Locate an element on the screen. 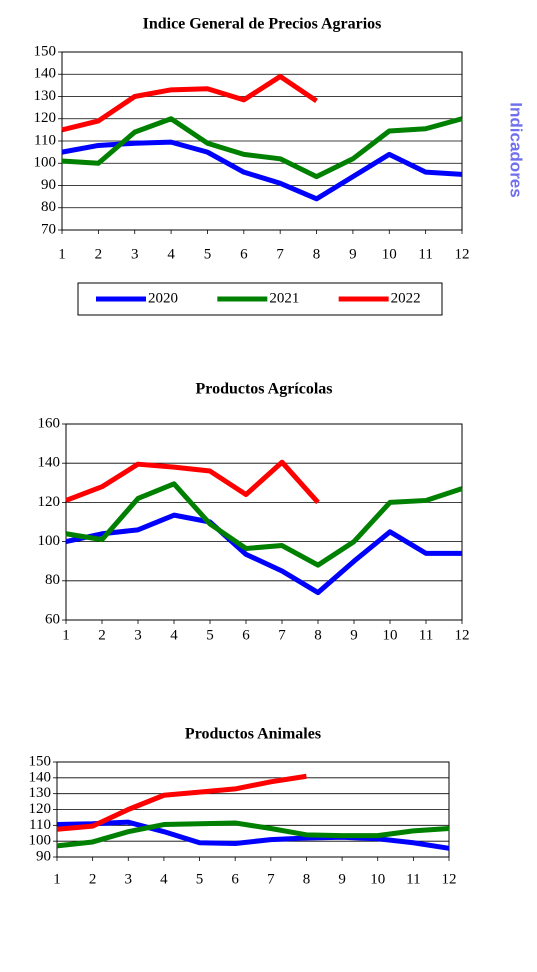  legend-box is located at coordinates (260, 299).